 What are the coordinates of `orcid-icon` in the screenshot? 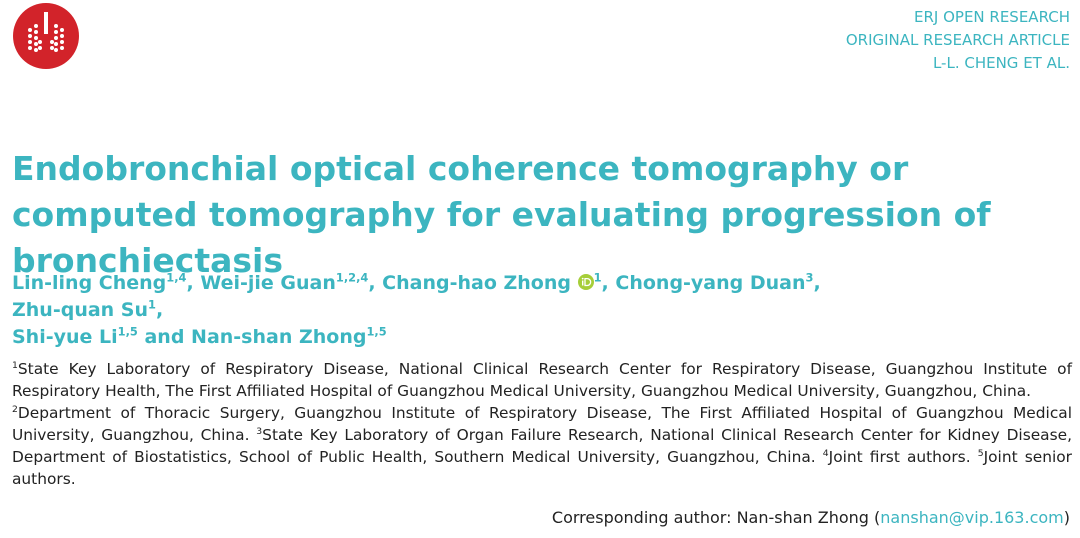 It's located at (585, 282).